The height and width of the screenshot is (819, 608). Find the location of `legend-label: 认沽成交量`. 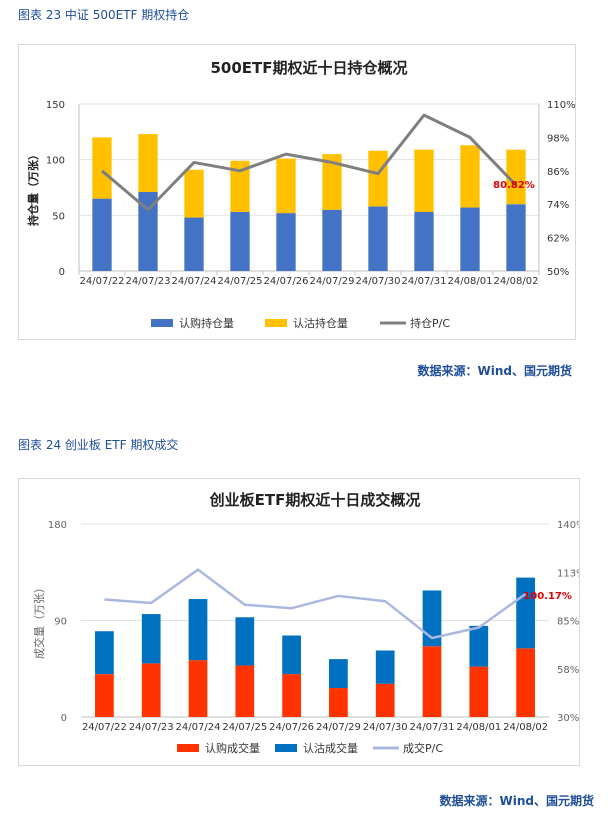

legend-label: 认沽成交量 is located at coordinates (330, 748).